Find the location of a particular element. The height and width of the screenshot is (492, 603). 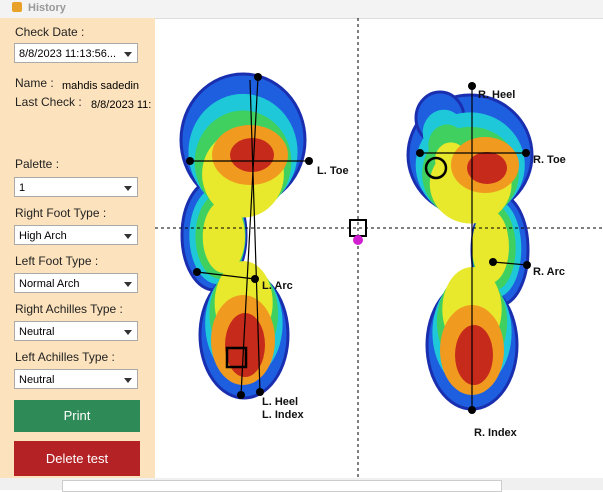

marker-square is located at coordinates (236, 357).